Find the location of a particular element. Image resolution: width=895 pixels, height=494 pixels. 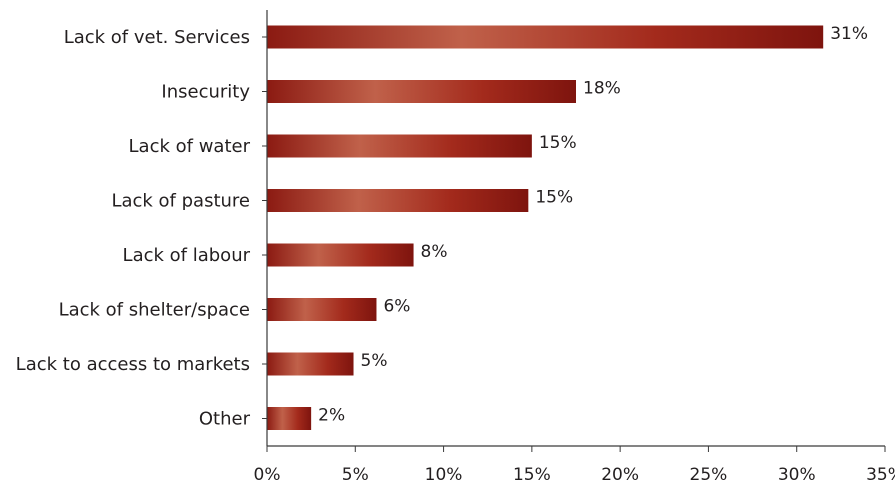

x-tick-label-1: 5% is located at coordinates (355, 475).